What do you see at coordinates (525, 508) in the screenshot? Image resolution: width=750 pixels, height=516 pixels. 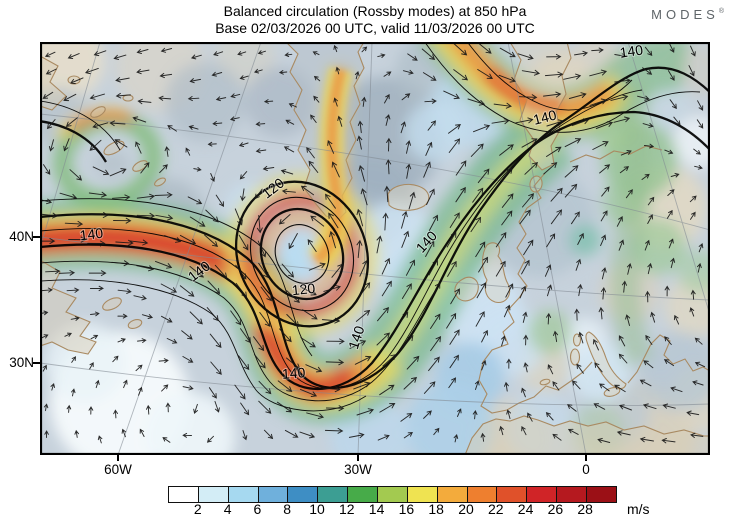 I see `colorbar-tick-label: 24` at bounding box center [525, 508].